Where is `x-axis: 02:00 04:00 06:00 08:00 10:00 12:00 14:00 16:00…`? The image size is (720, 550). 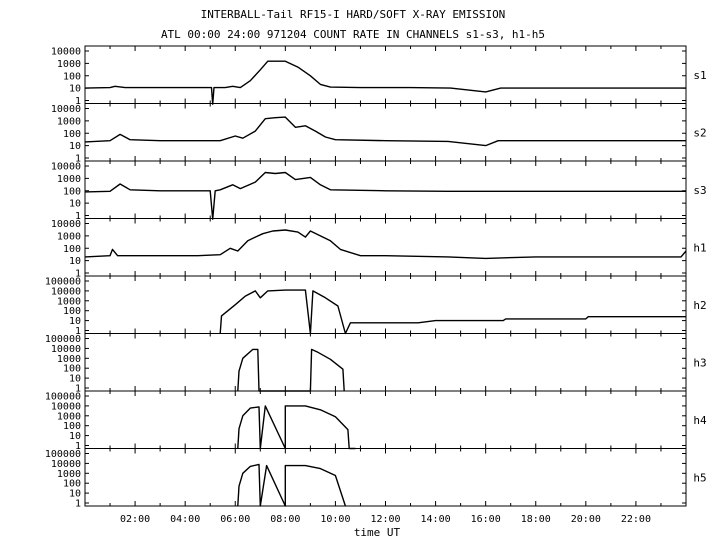 x-axis: 02:00 04:00 06:00 08:00 10:00 12:00 14:00 16:00… is located at coordinates (385, 519).